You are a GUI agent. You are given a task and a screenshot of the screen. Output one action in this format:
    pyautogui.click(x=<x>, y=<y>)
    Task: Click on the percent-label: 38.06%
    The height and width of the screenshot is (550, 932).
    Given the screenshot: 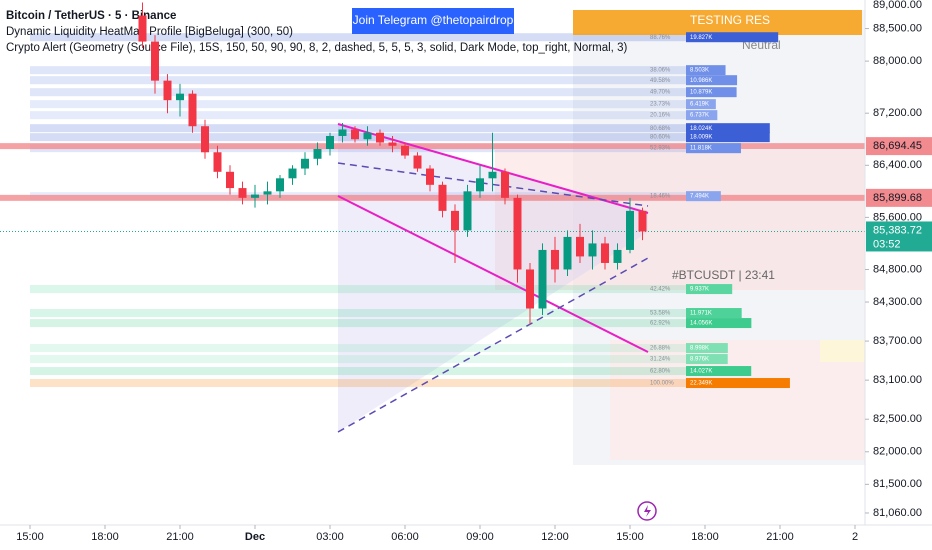 What is the action you would take?
    pyautogui.click(x=660, y=71)
    